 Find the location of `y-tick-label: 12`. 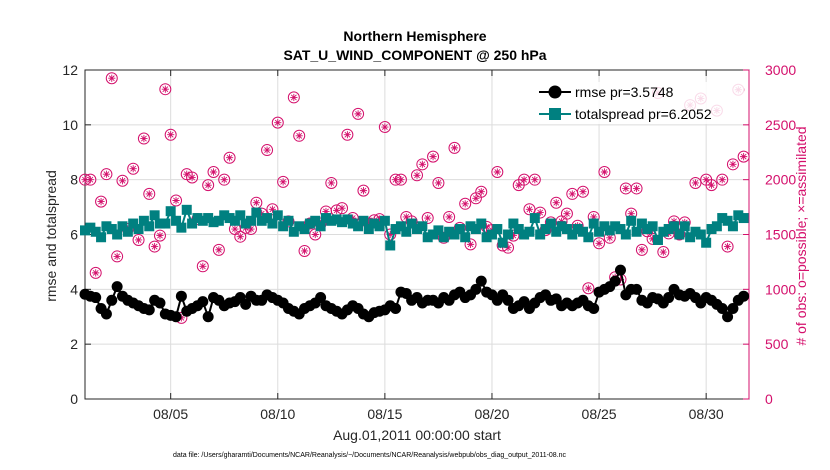

y-tick-label: 12 is located at coordinates (70, 70).